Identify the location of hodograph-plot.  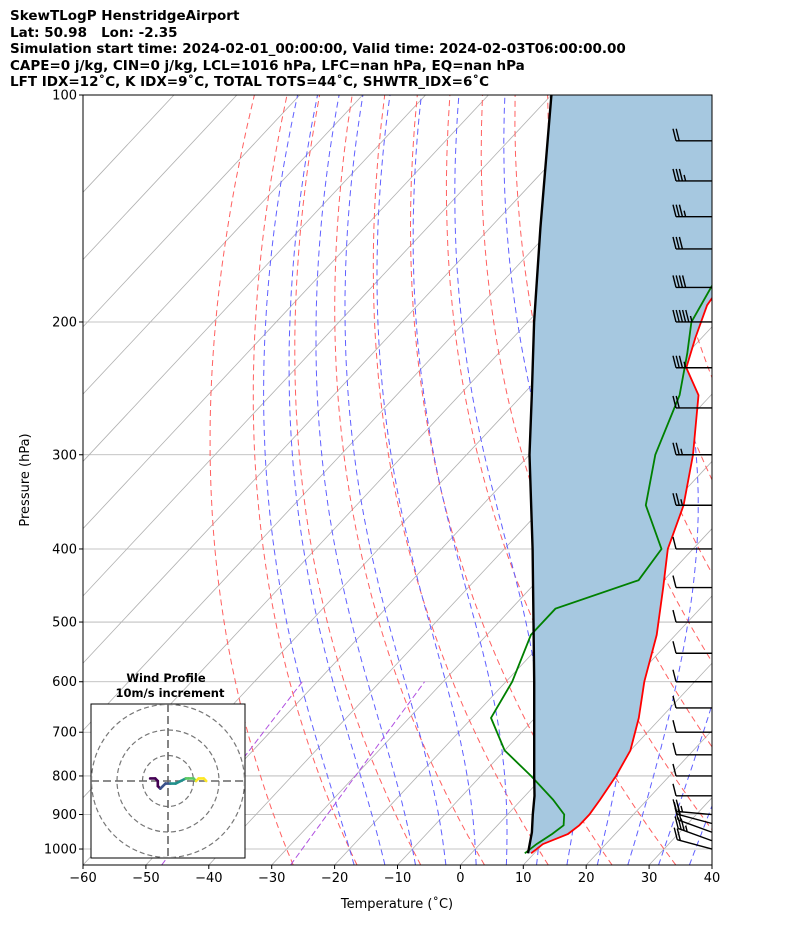
(168, 781).